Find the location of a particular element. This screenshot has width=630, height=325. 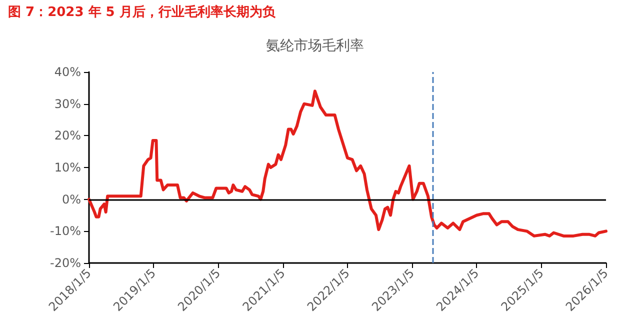

y-tick-label: 10% is located at coordinates (67, 167).